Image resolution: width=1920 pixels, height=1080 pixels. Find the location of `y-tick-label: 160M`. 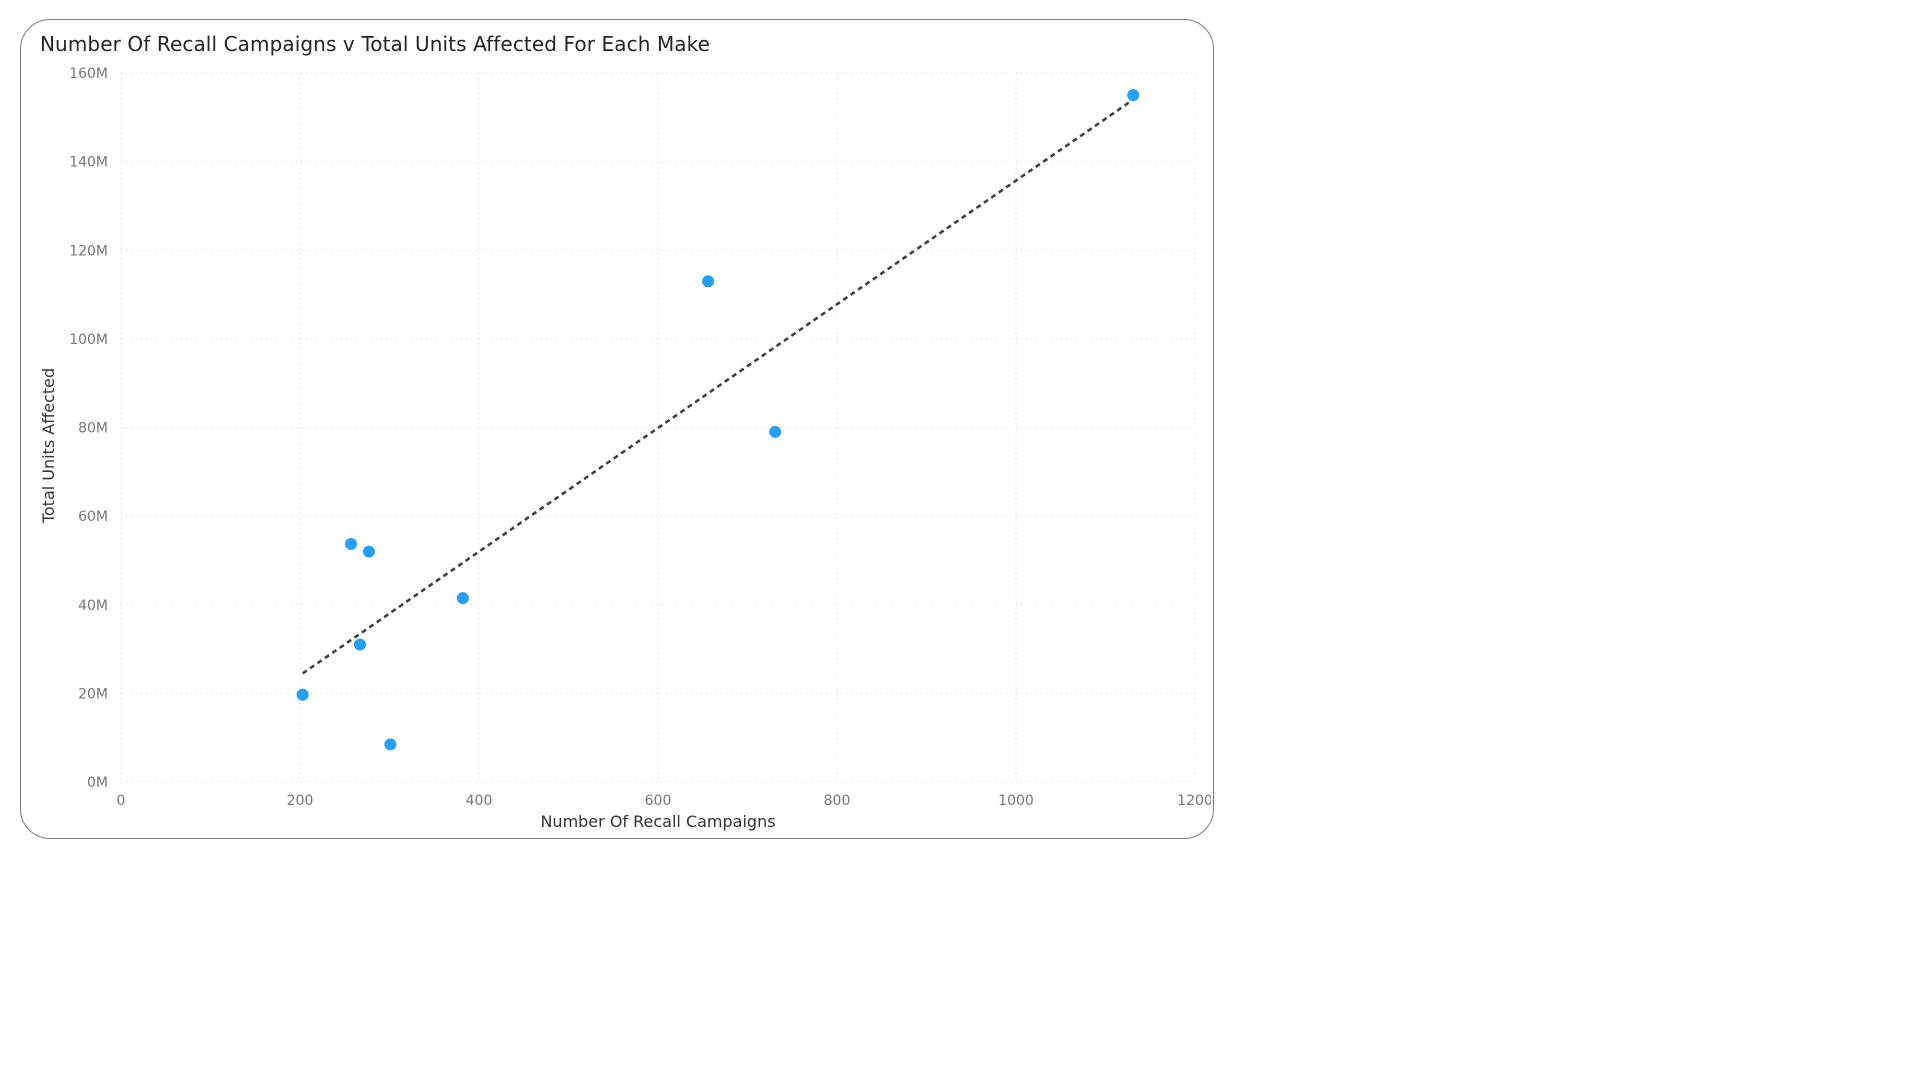

y-tick-label: 160M is located at coordinates (88, 74).